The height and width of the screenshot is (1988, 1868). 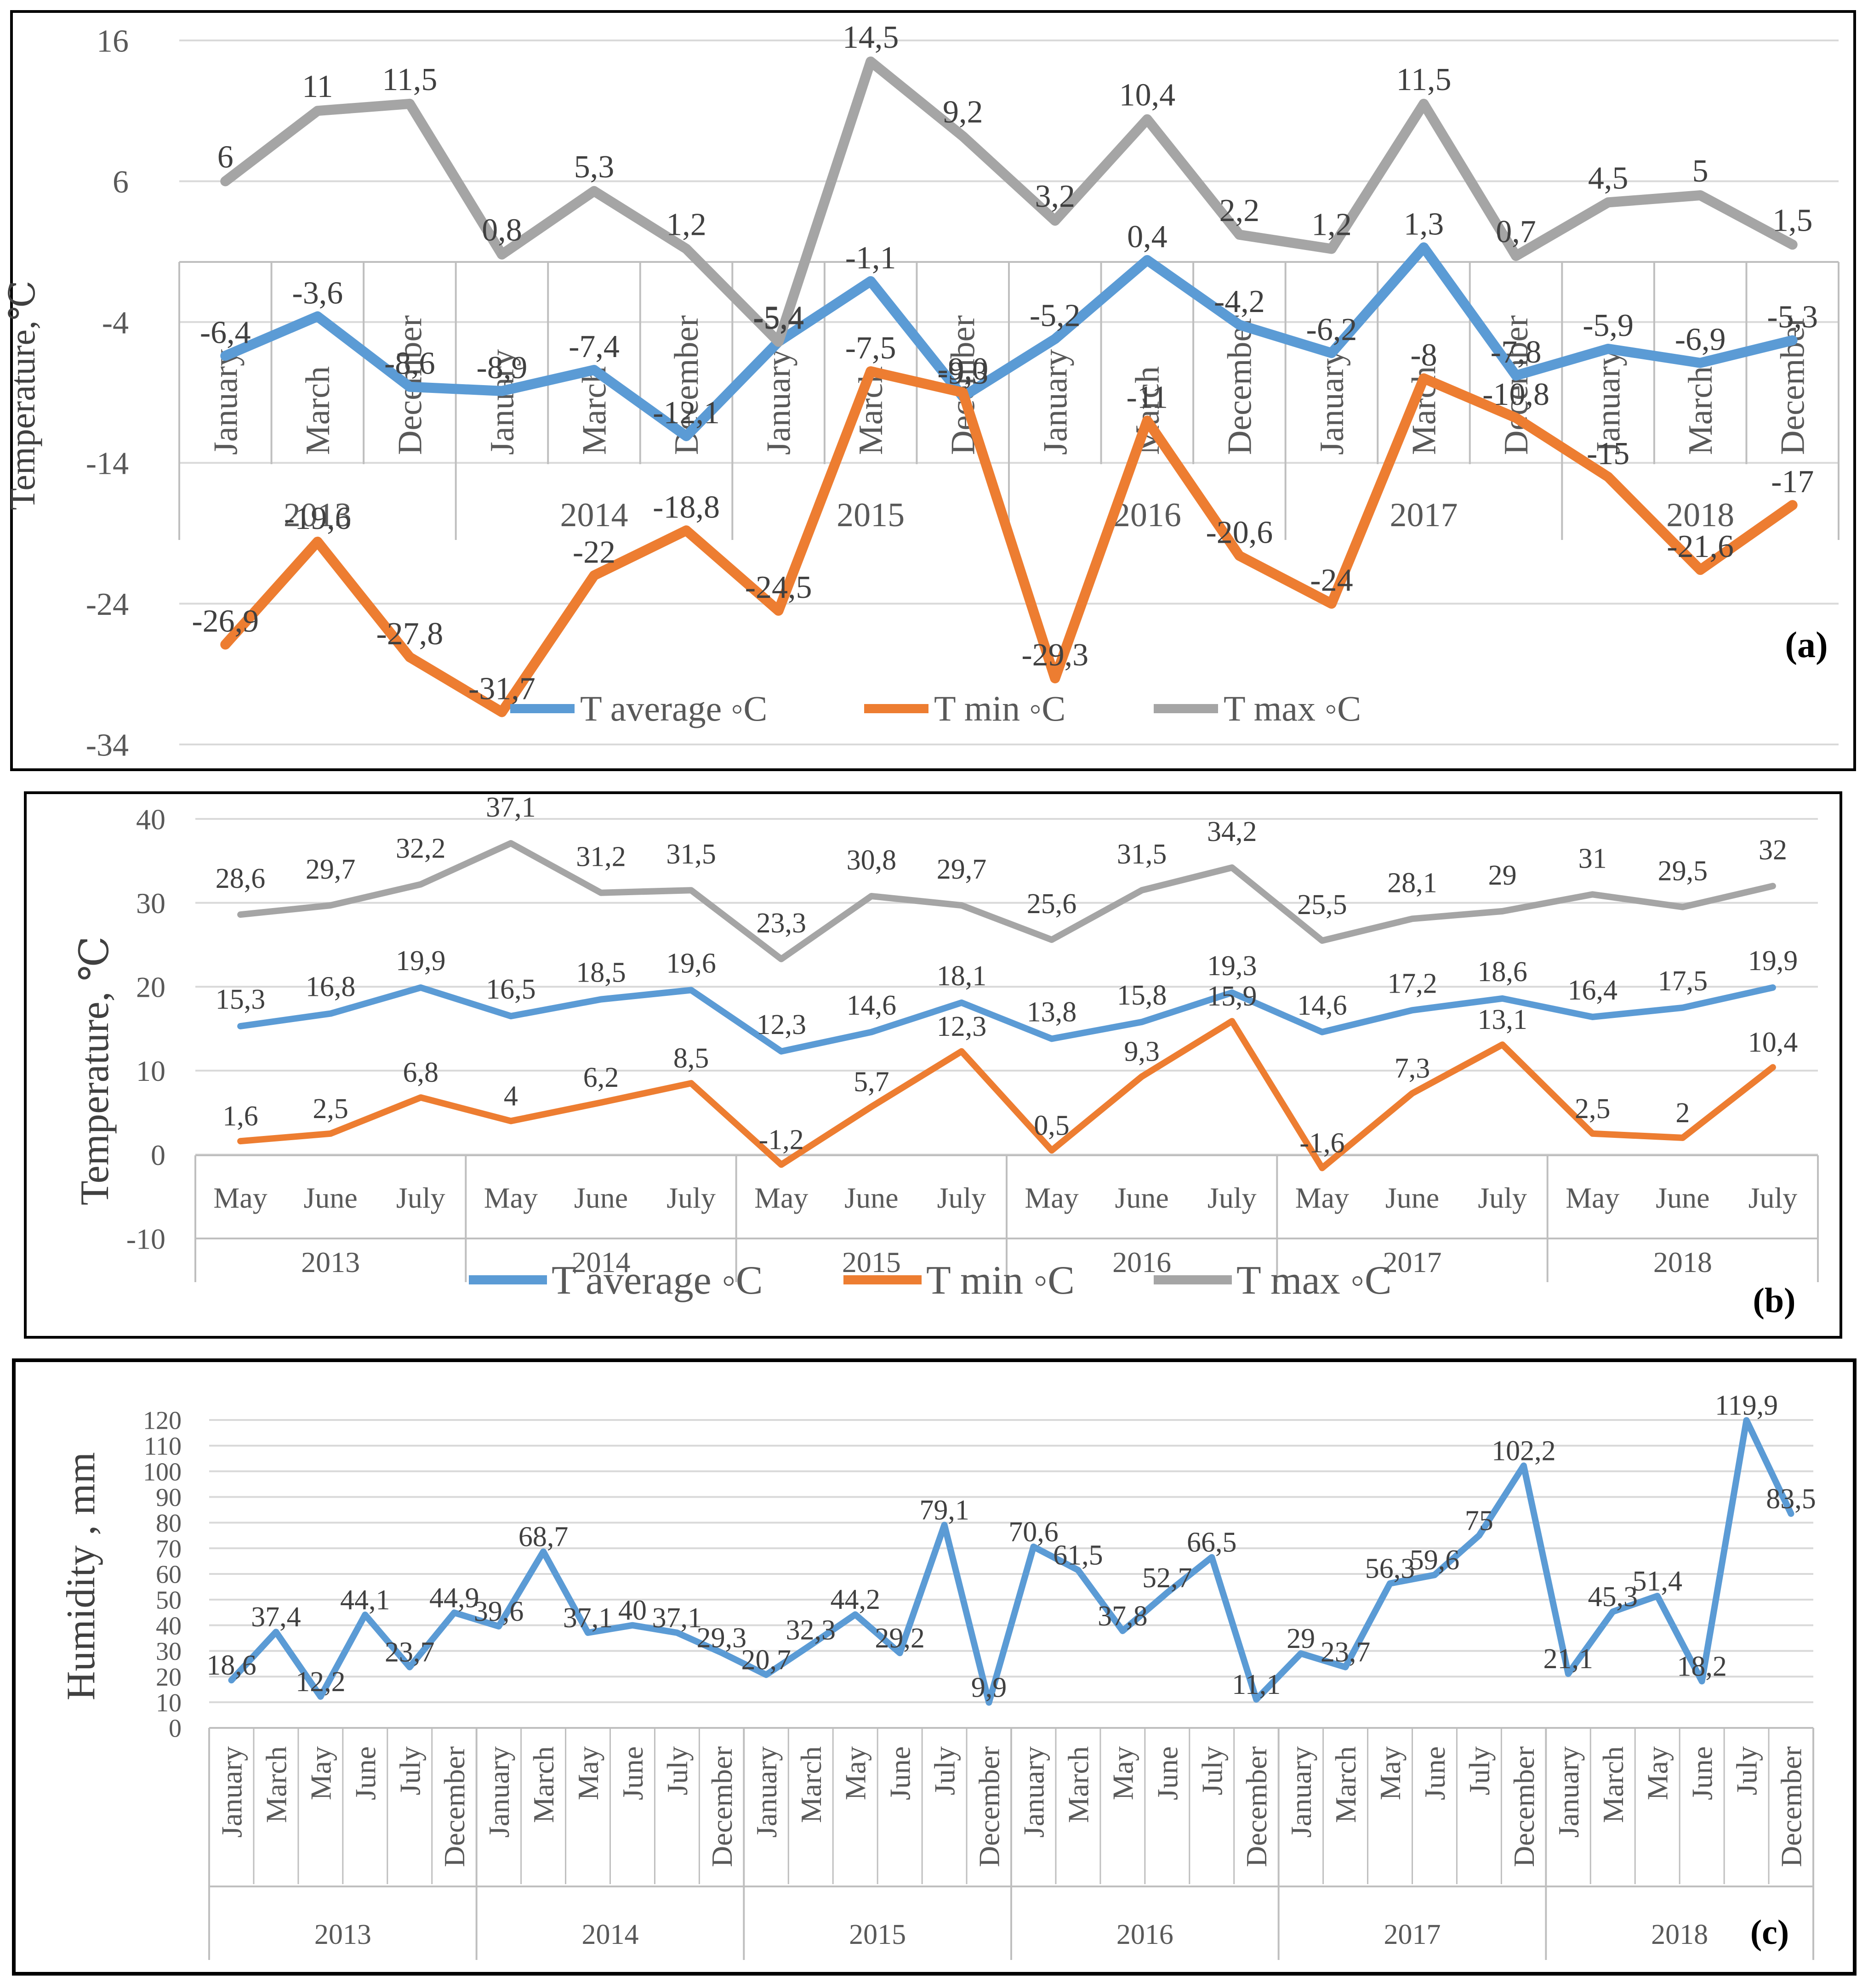 What do you see at coordinates (1424, 224) in the screenshot?
I see `data-label-avg: 1,3` at bounding box center [1424, 224].